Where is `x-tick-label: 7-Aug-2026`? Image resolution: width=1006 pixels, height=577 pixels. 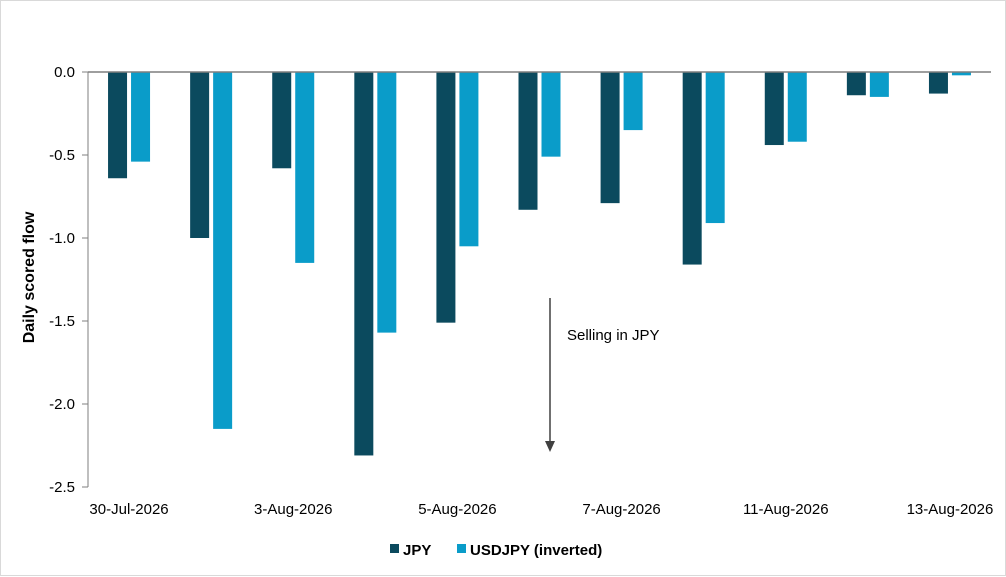 x-tick-label: 7-Aug-2026 is located at coordinates (621, 509).